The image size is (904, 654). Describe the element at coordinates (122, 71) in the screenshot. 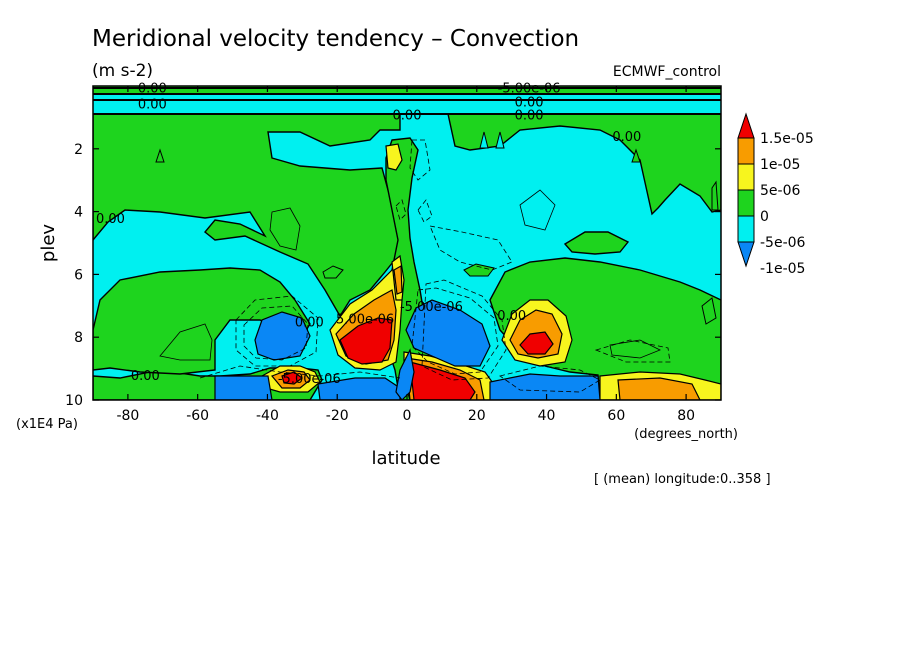

I see `chart-units: (m s-2)` at that location.